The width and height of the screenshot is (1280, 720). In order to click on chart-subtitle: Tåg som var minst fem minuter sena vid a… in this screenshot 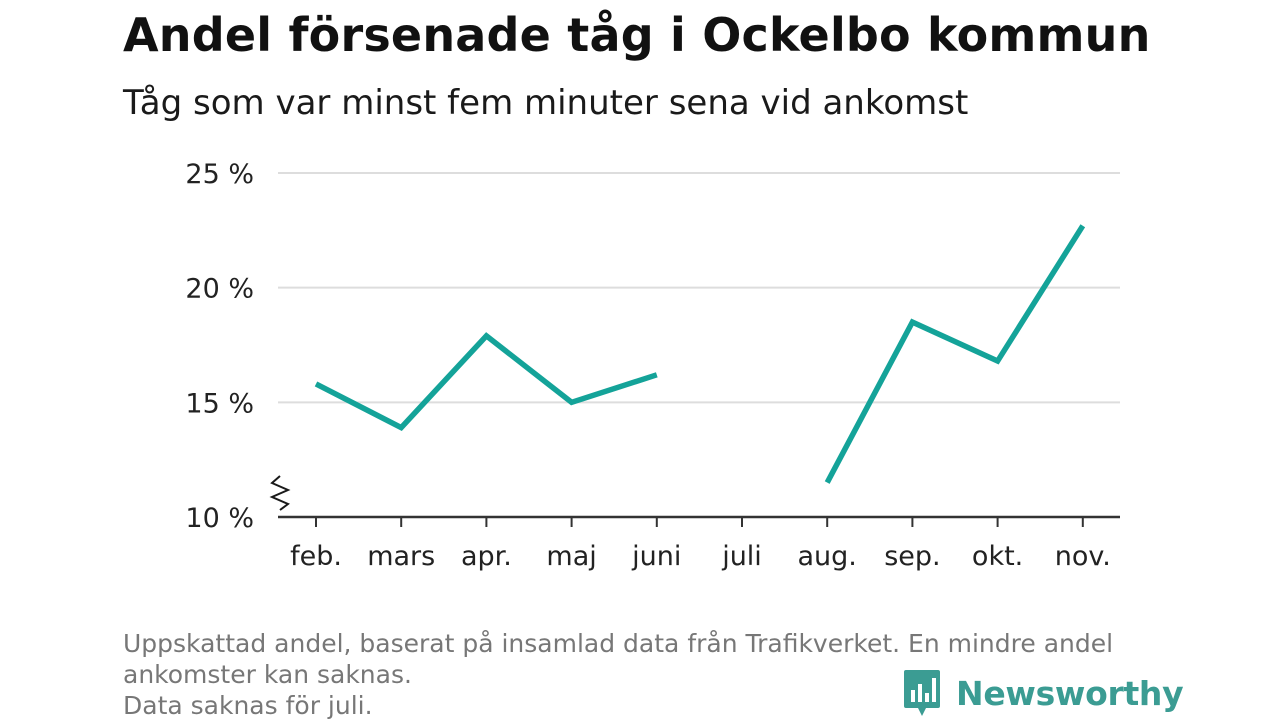, I will do `click(546, 103)`.